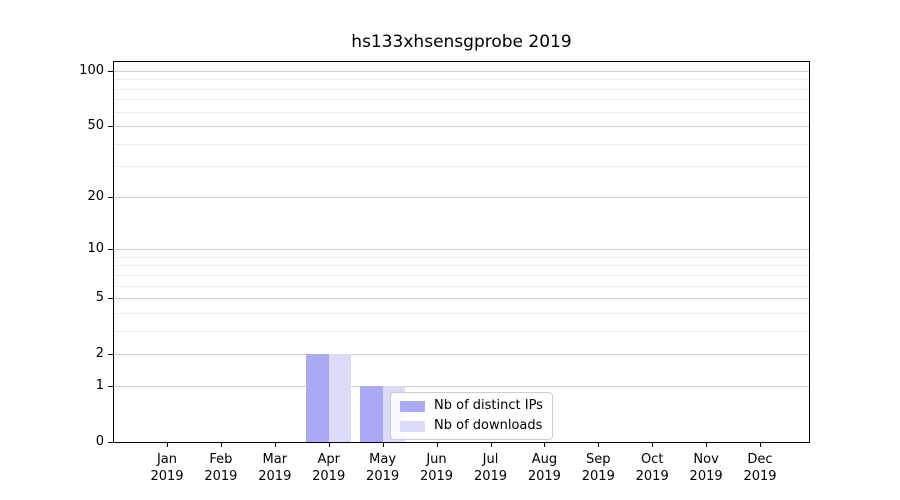 The width and height of the screenshot is (900, 500). I want to click on y-tick-label: 0, so click(99, 441).